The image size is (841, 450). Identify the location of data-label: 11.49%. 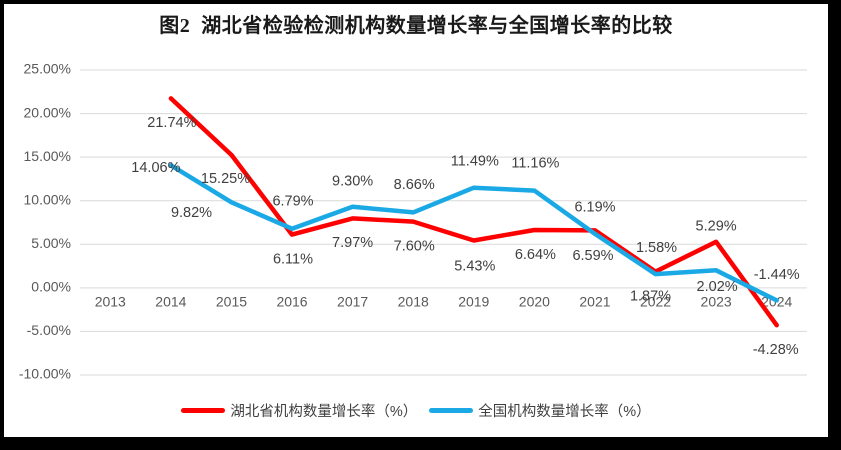
(475, 162).